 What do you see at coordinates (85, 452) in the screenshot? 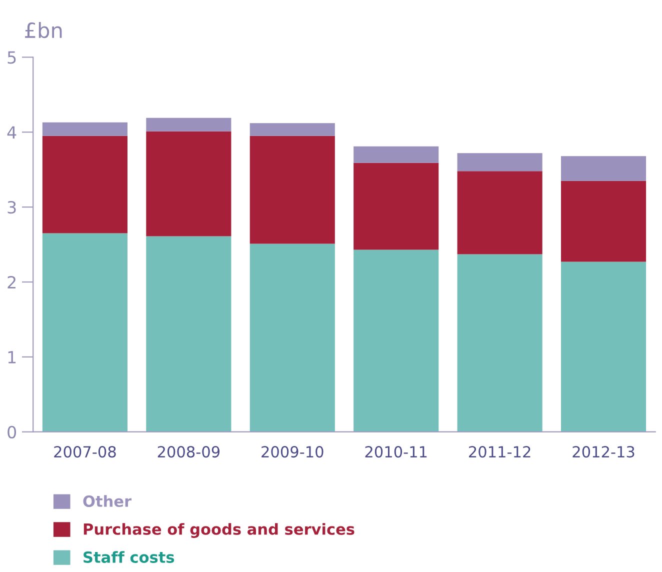
I see `x-tick-label: 2007-08` at bounding box center [85, 452].